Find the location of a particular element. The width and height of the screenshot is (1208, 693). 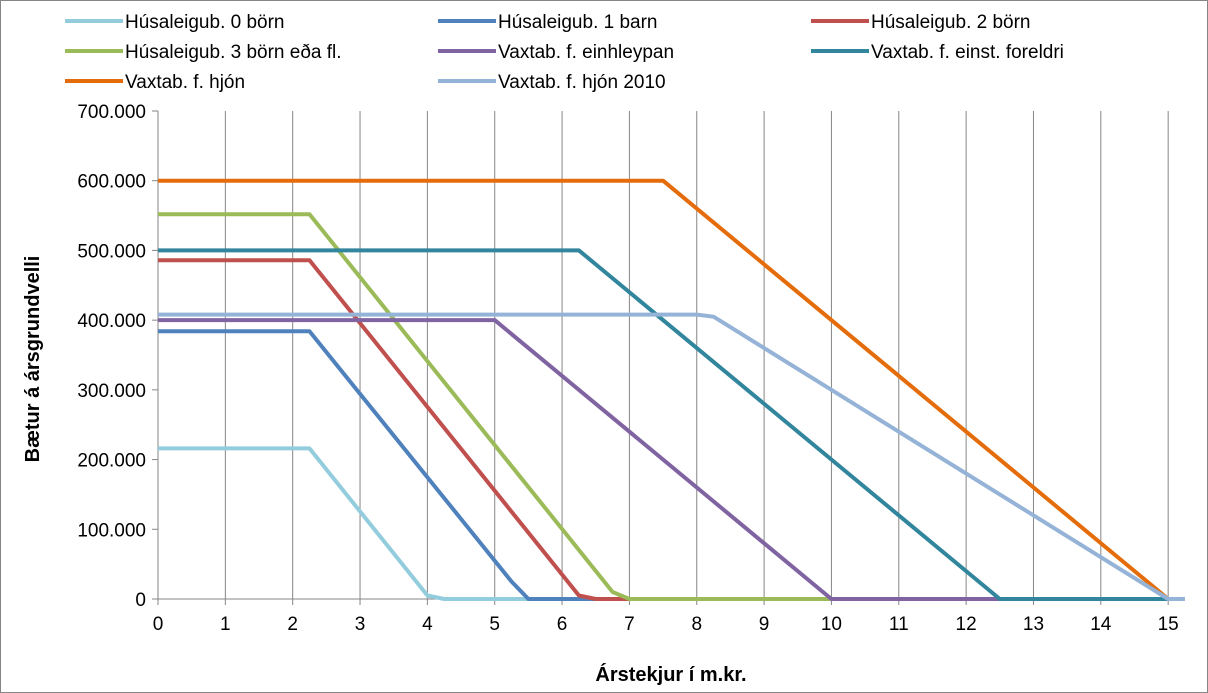

y-tick-label: 100.000 is located at coordinates (111, 530).